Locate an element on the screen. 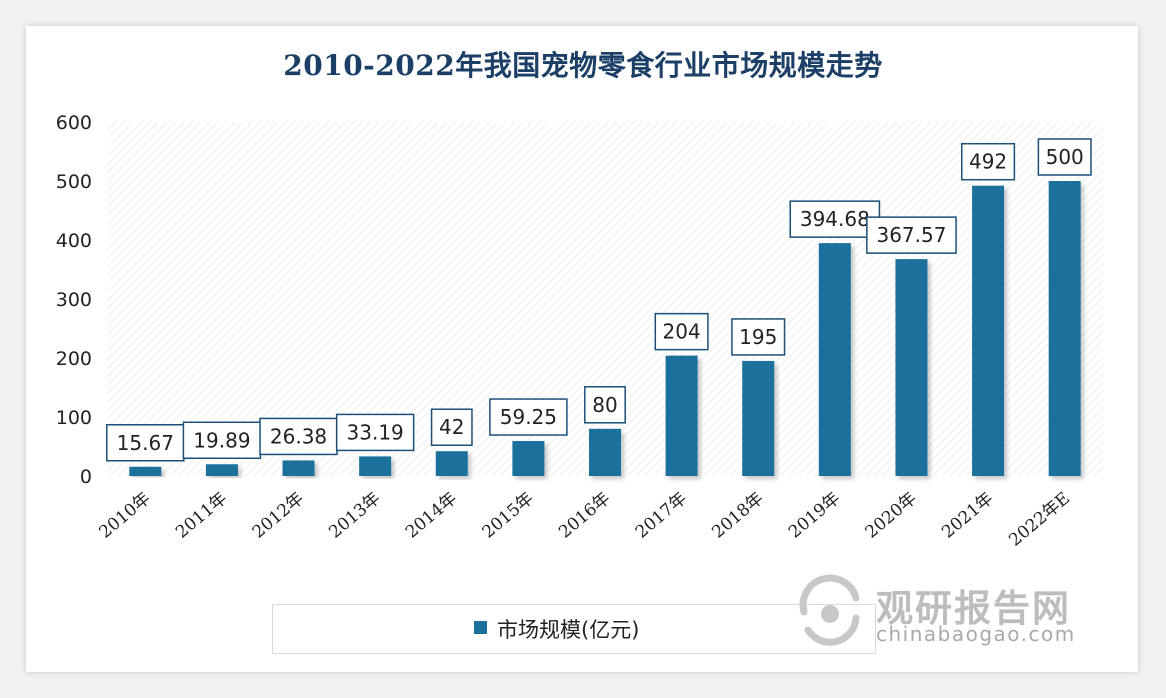 The image size is (1166, 698). y-tick-label: 500 is located at coordinates (74, 182).